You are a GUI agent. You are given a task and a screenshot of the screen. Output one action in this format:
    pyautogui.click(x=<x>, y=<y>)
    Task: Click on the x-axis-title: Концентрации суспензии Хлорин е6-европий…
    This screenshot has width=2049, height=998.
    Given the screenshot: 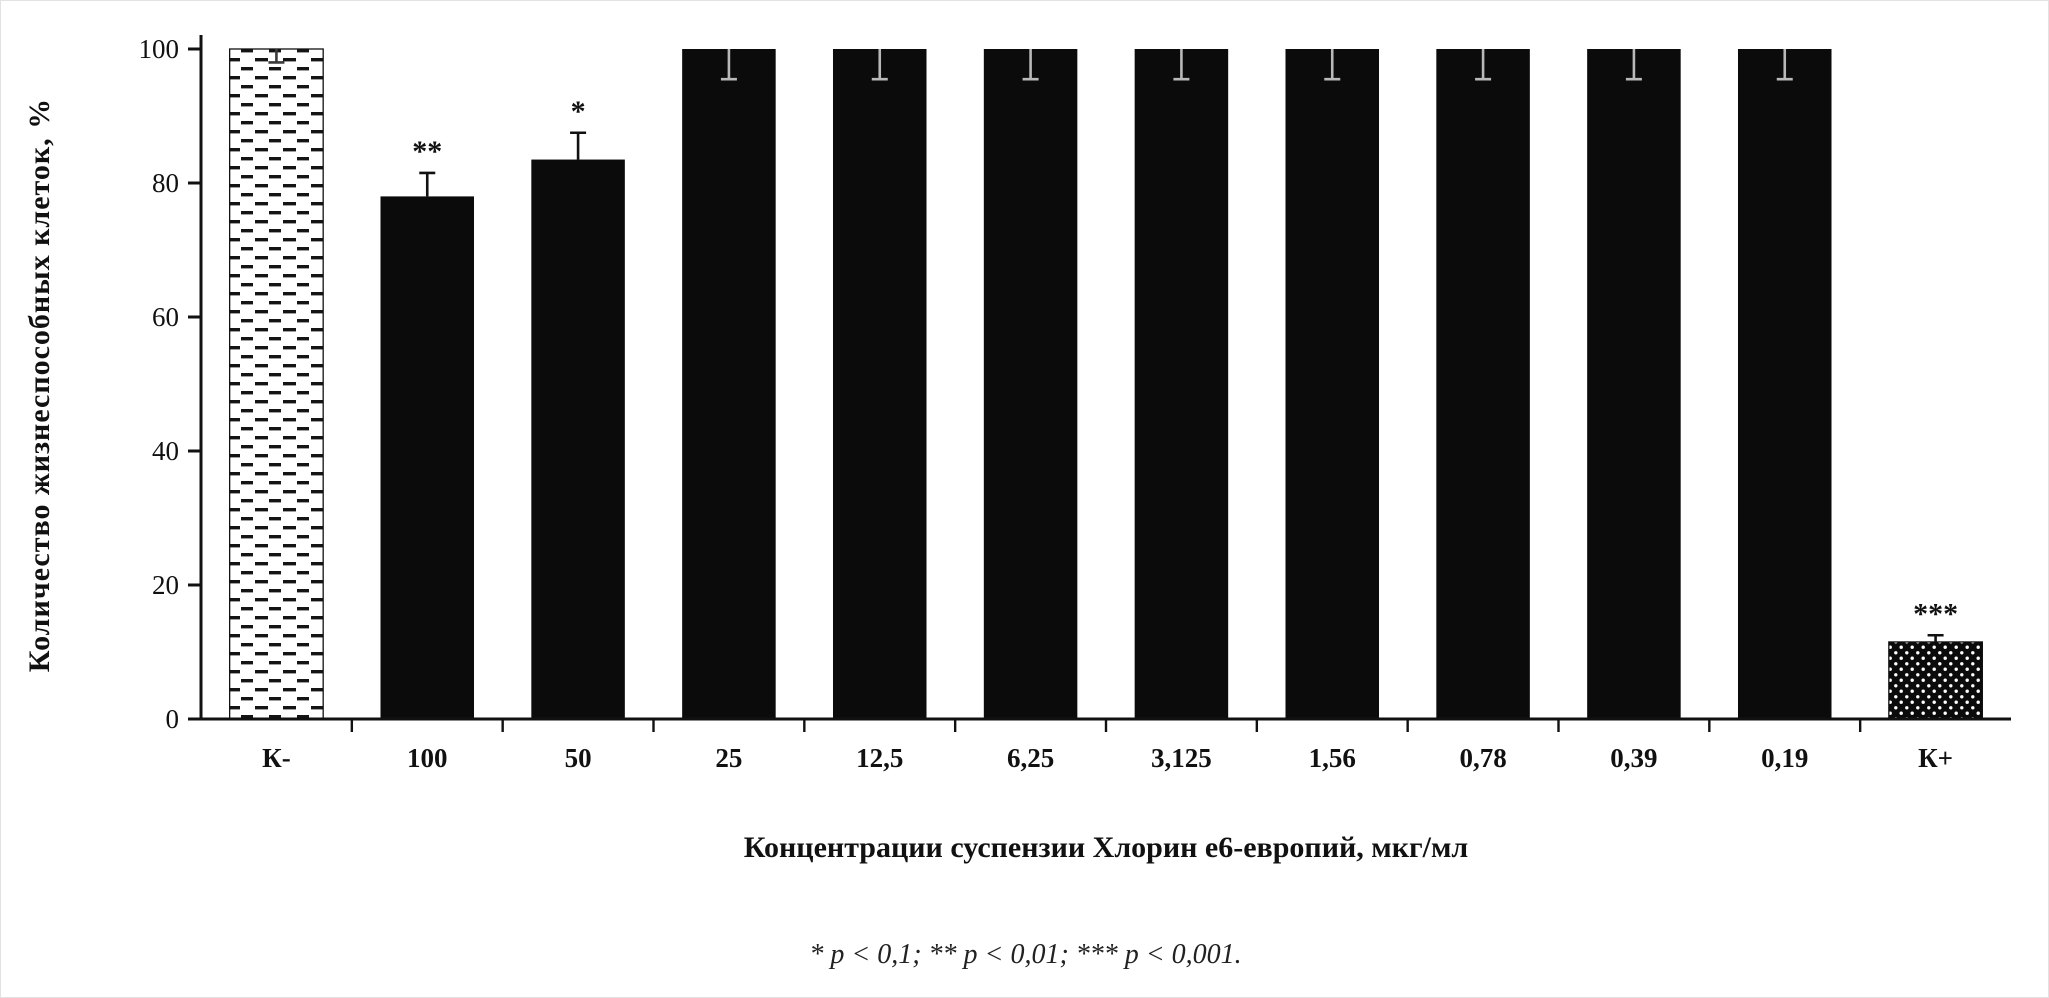 What is the action you would take?
    pyautogui.click(x=1106, y=847)
    